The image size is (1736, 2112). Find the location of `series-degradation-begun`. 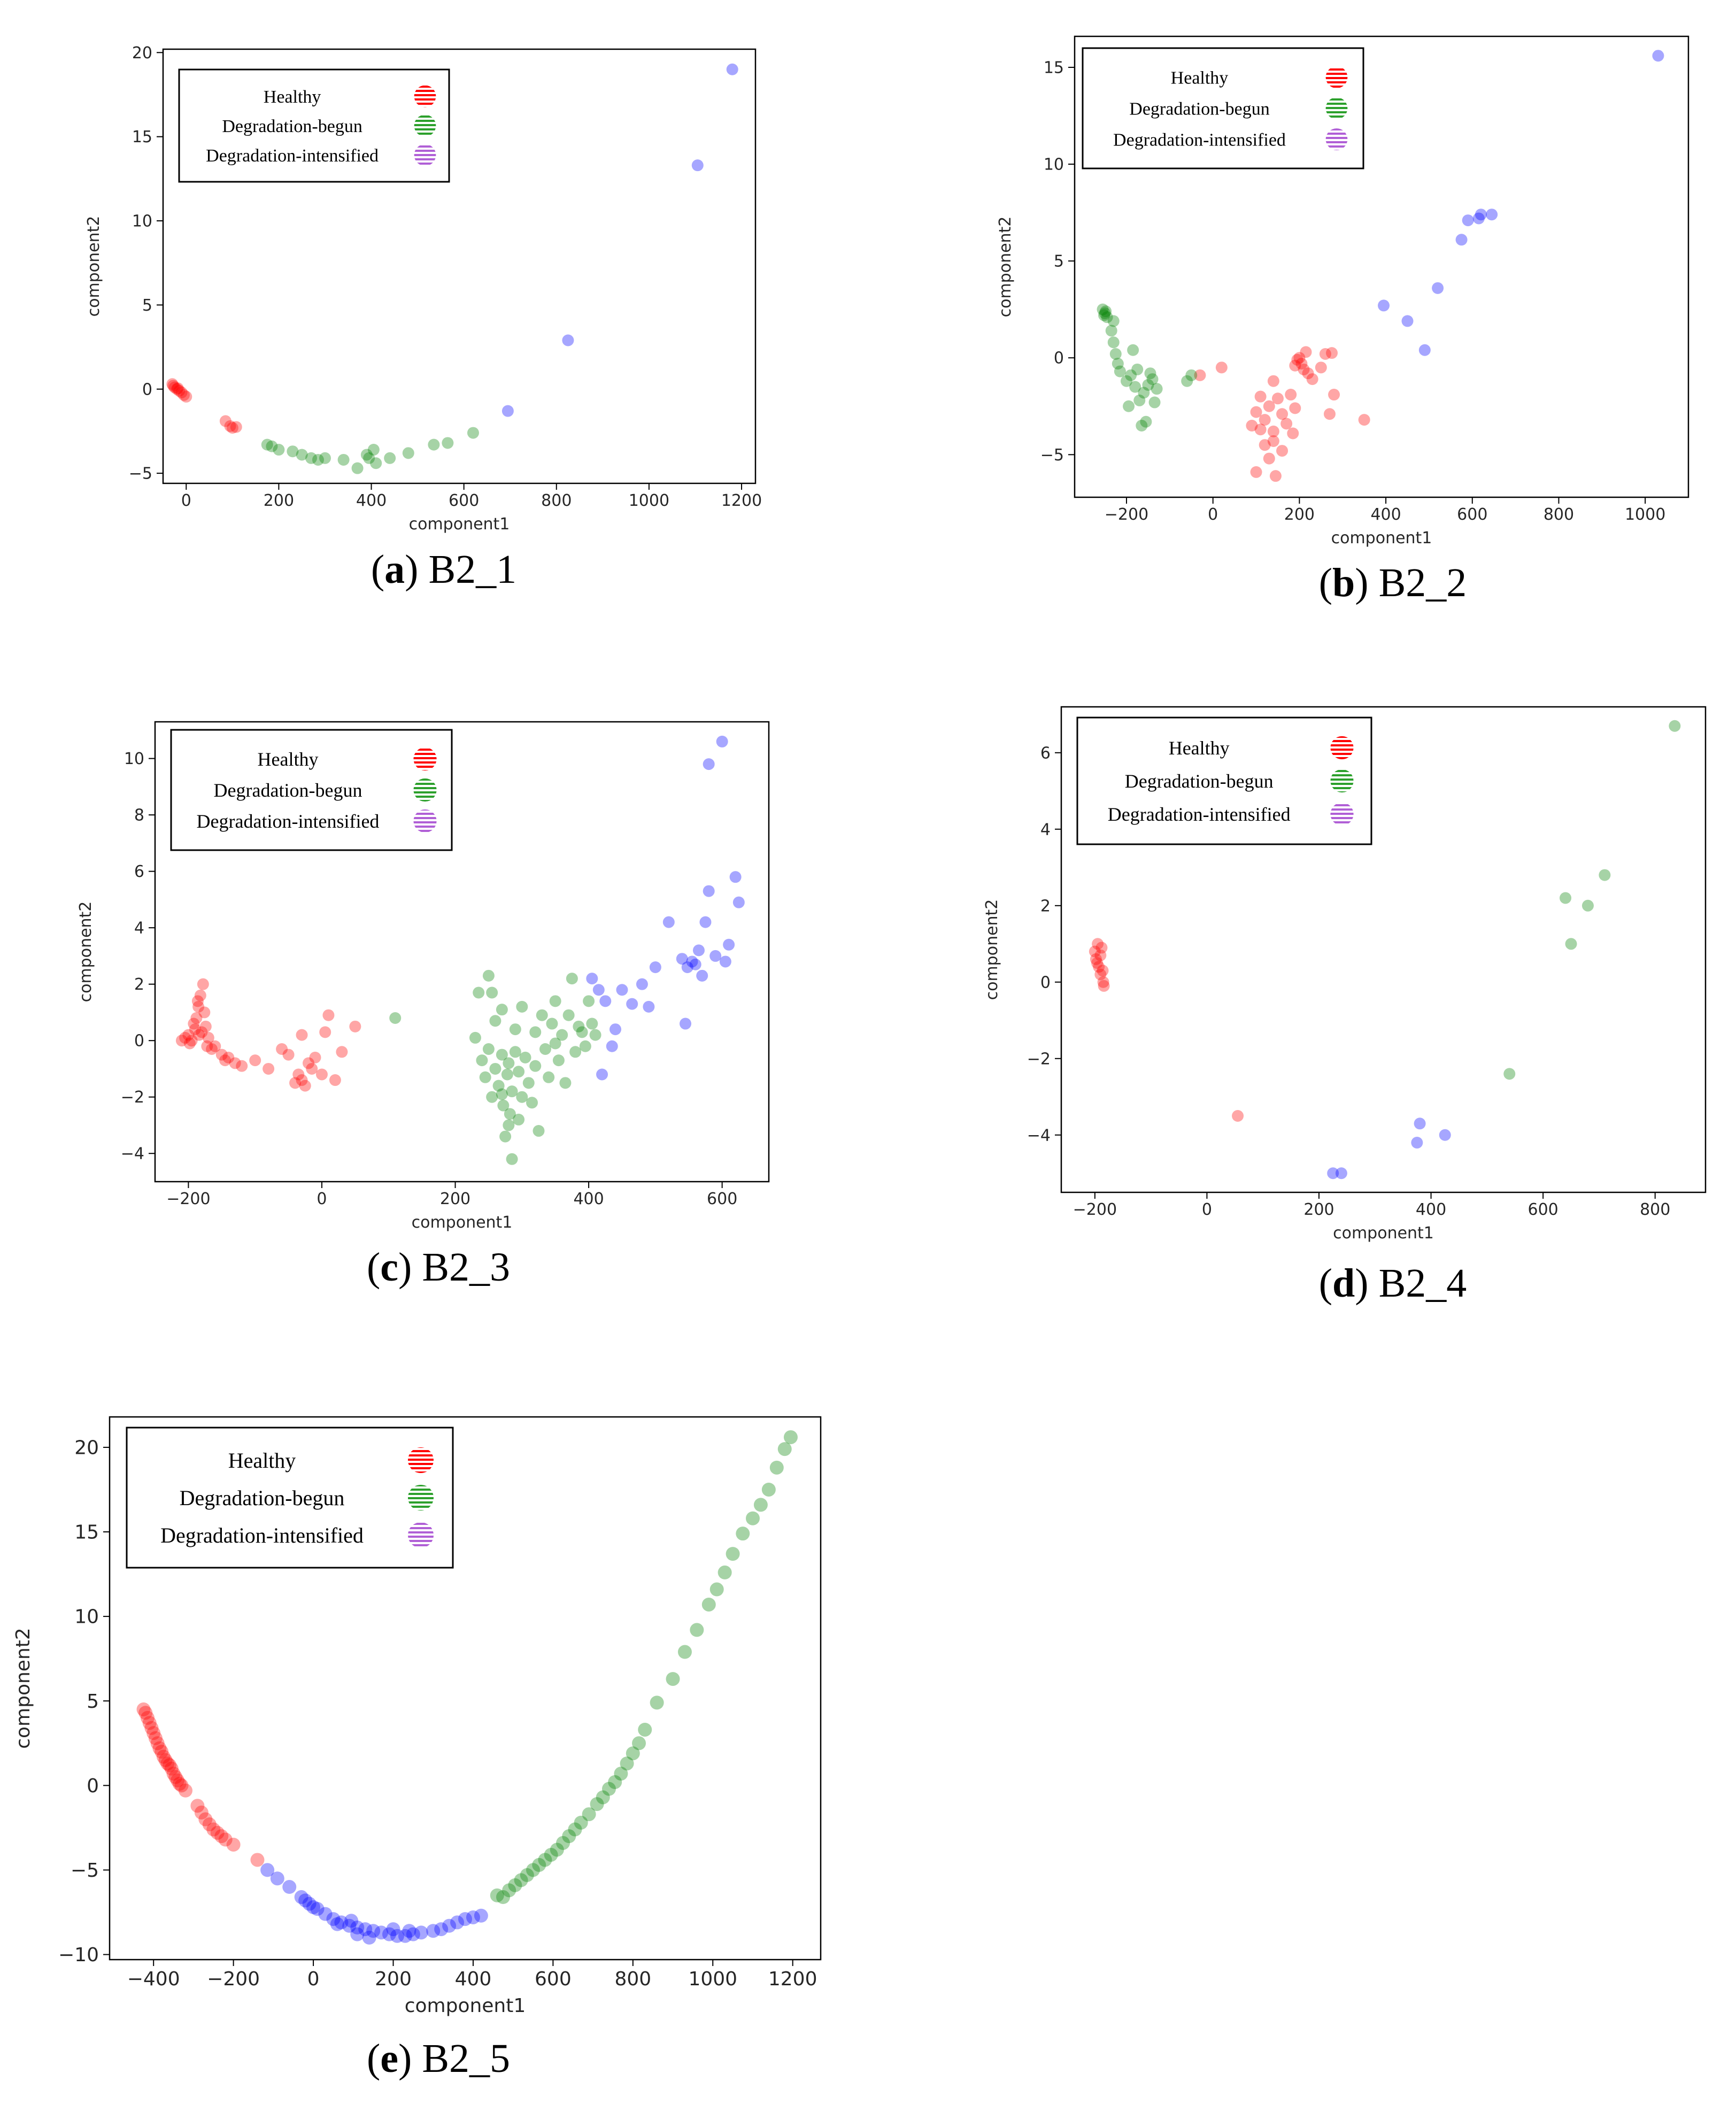

series-degradation-begun is located at coordinates (644, 1668).